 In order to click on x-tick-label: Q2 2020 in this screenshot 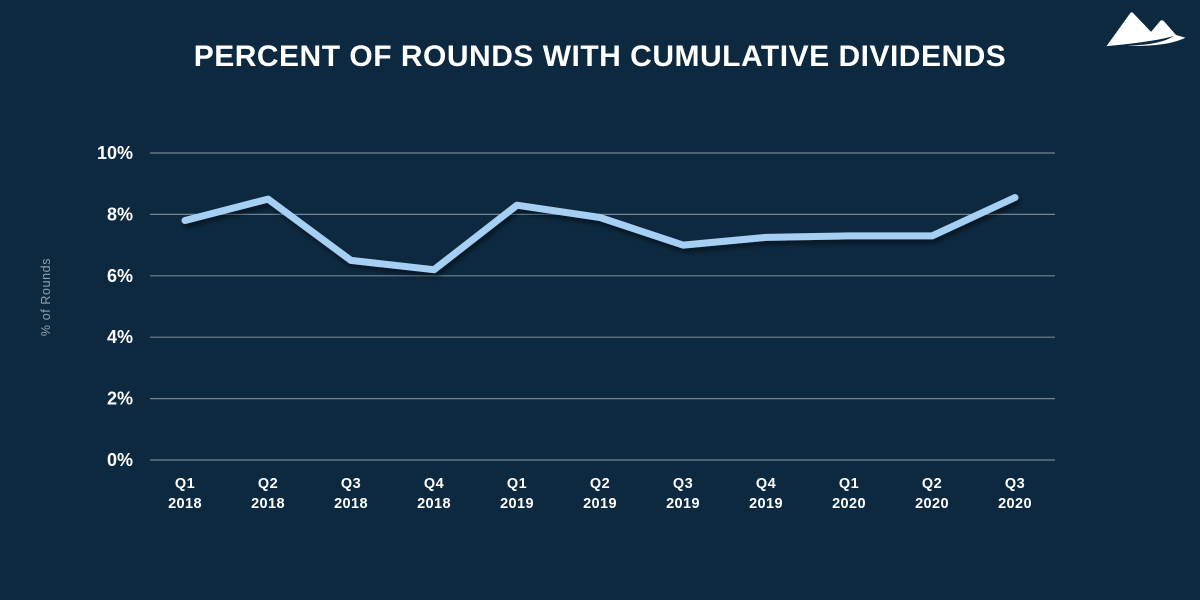, I will do `click(932, 494)`.